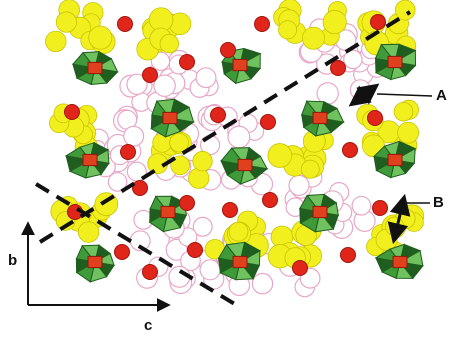 Image resolution: width=453 pixels, height=339 pixels. What do you see at coordinates (441, 95) in the screenshot?
I see `label-a: A` at bounding box center [441, 95].